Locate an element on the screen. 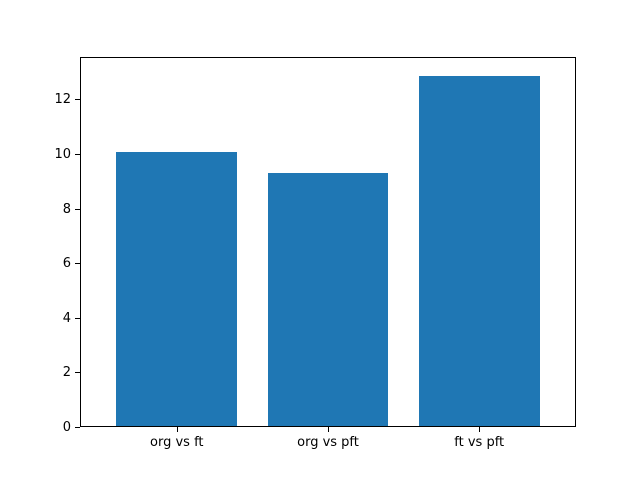  x-tick-label: org vs ft is located at coordinates (177, 442).